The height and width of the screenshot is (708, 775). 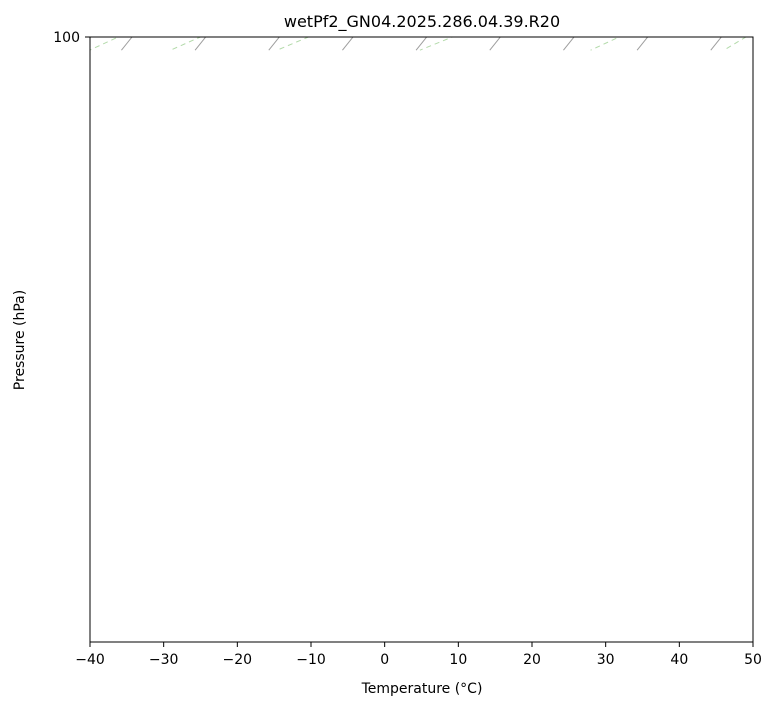 I want to click on y-axis-label: Pressure (hPa), so click(x=20, y=340).